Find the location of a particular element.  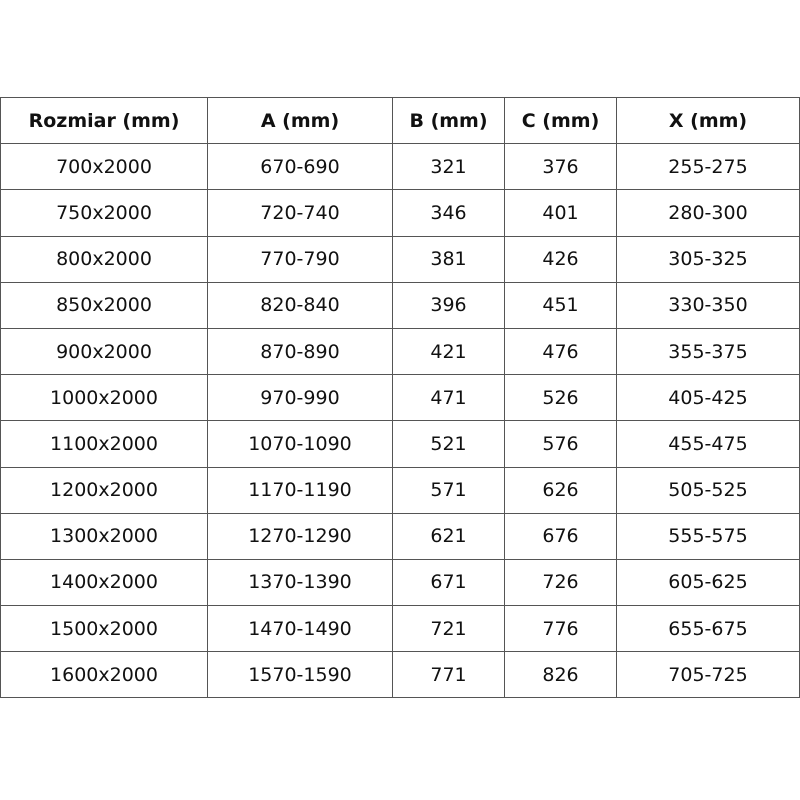

table-row: 800x2000 770-790 381 426 305-325 is located at coordinates (400, 259).